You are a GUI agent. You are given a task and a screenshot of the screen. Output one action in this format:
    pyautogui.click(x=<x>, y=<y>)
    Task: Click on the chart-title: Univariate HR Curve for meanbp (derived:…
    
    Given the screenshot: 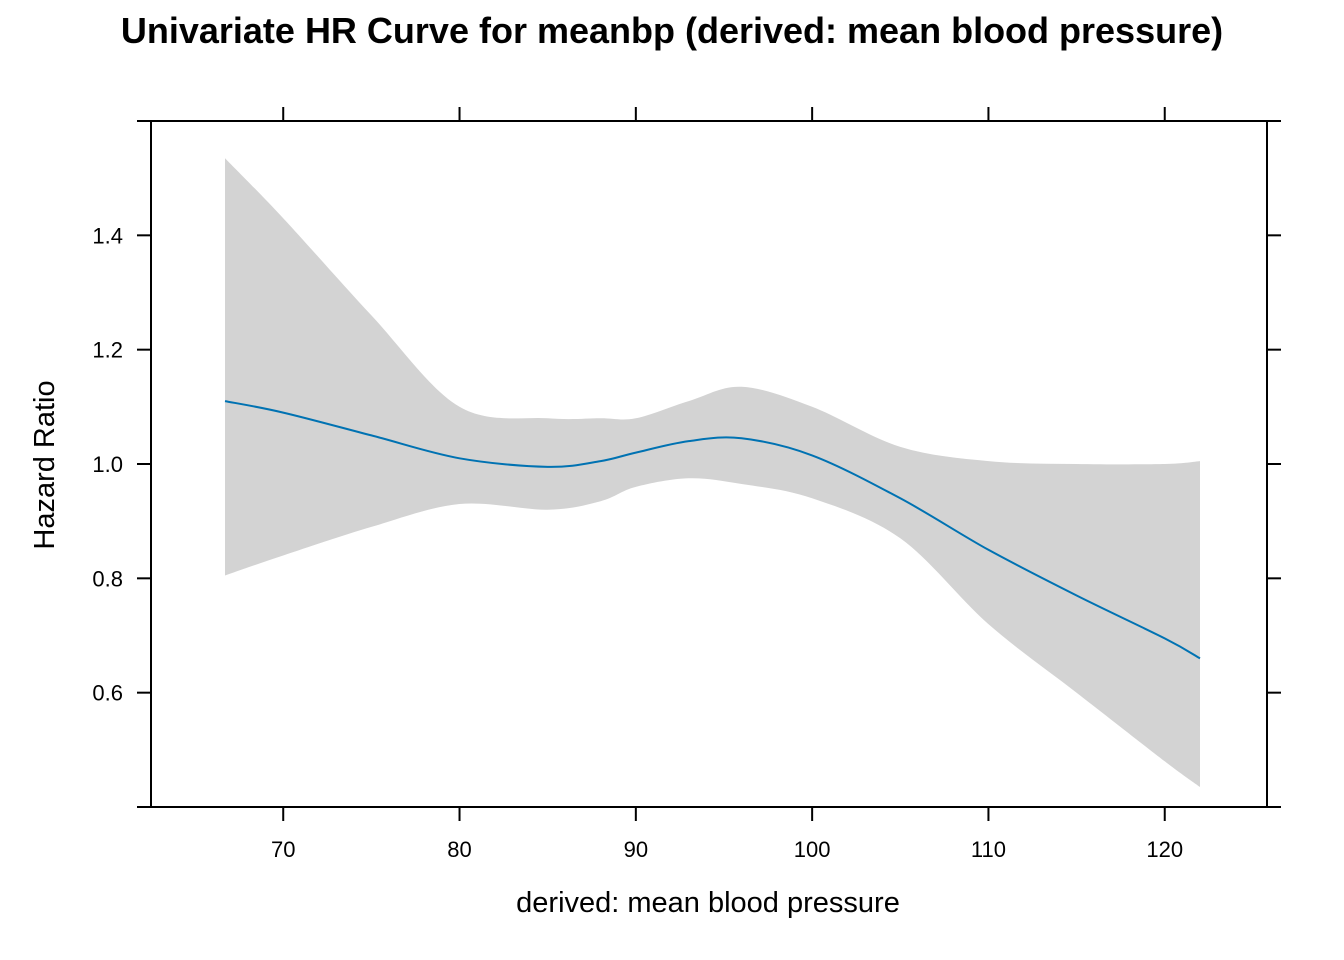 What is the action you would take?
    pyautogui.click(x=672, y=30)
    